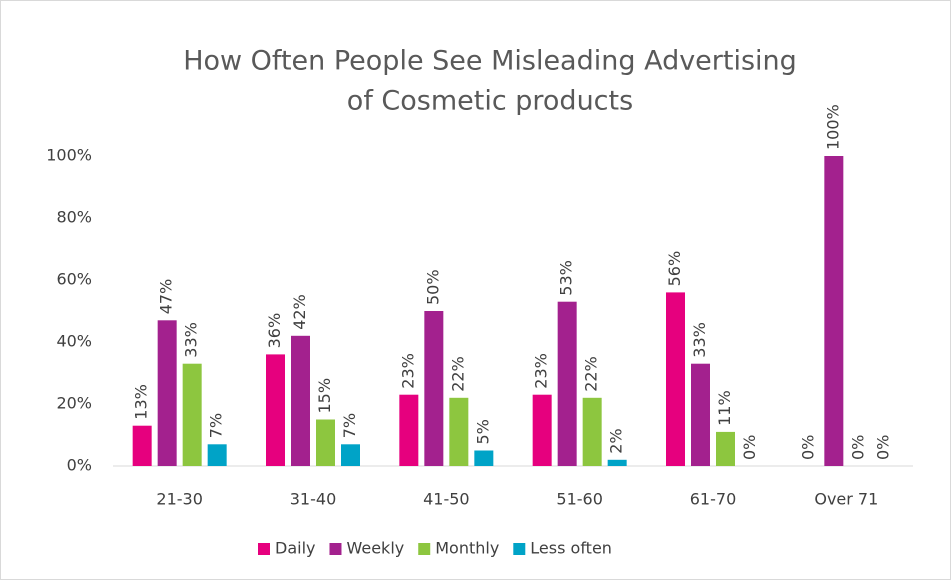  I want to click on data-label: 11%, so click(724, 408).